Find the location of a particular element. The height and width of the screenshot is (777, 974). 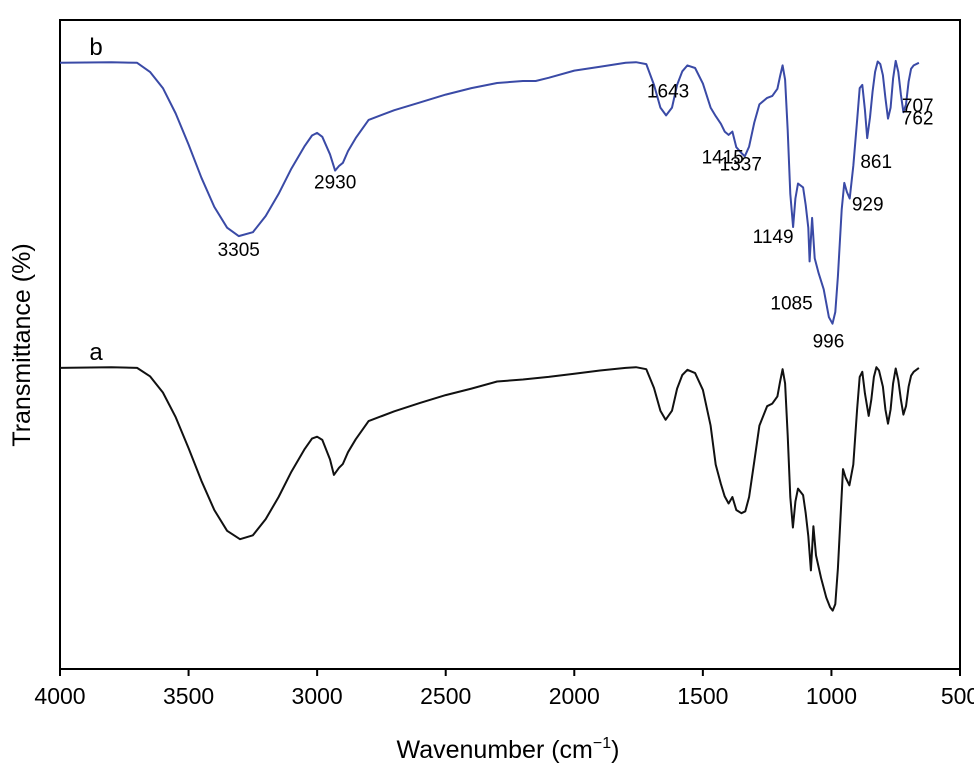

x-tick-label: 1000 is located at coordinates (831, 696).